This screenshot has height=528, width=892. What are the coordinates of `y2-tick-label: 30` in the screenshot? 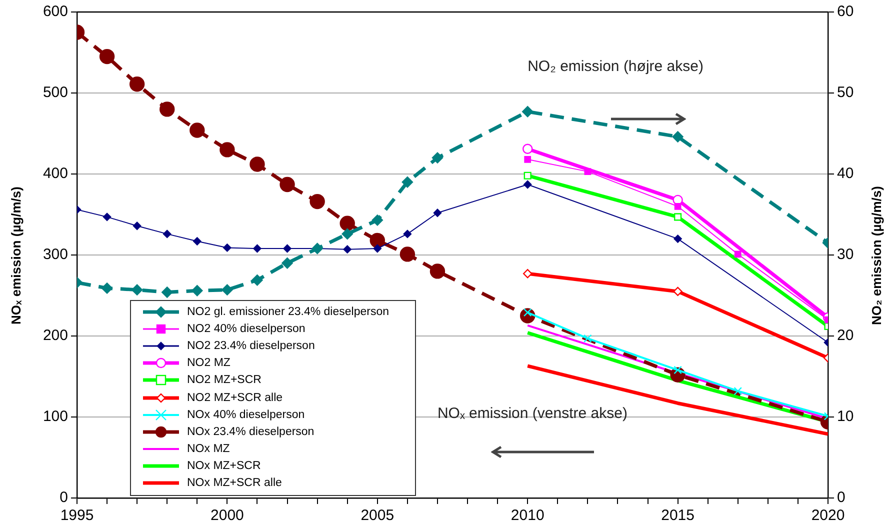 It's located at (845, 255).